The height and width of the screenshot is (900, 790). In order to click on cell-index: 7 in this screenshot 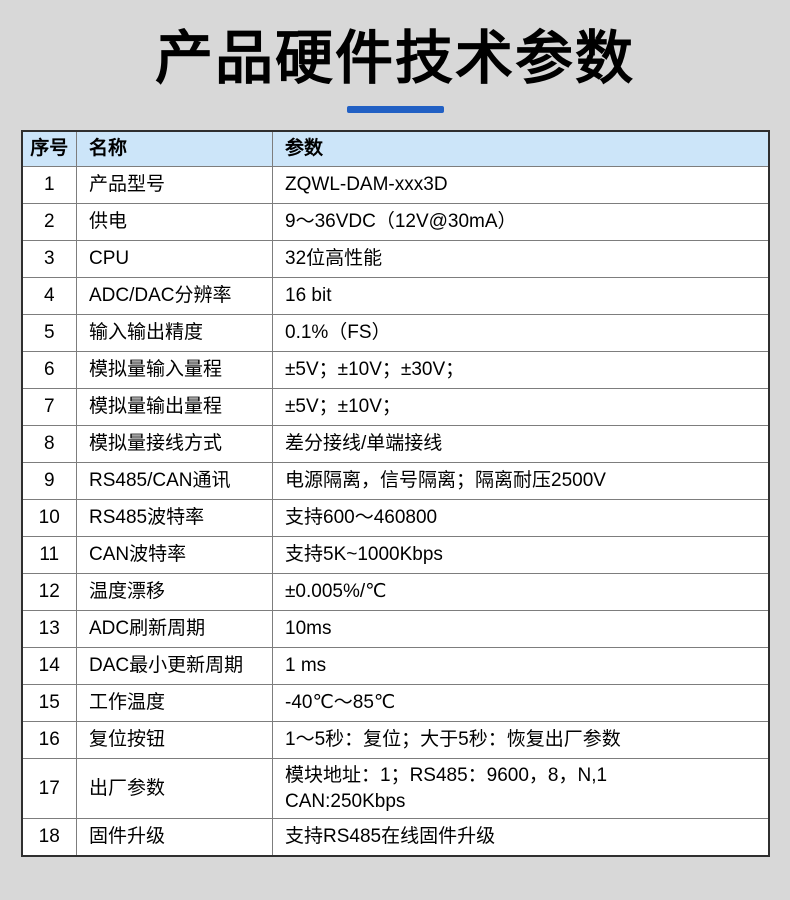, I will do `click(49, 407)`.